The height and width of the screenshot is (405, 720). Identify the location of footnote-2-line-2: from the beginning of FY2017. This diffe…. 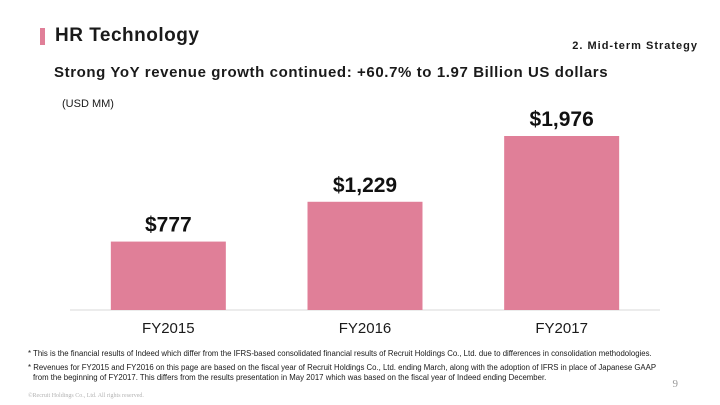
(290, 377).